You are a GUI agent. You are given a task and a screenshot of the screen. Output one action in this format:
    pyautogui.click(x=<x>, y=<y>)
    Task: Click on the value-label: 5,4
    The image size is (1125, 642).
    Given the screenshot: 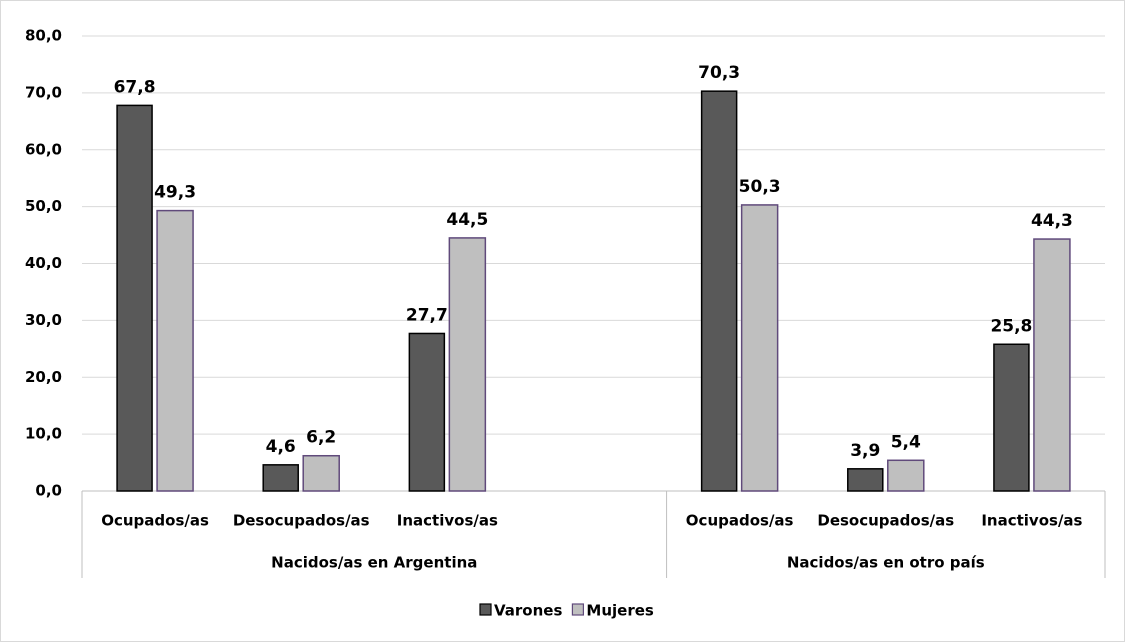 What is the action you would take?
    pyautogui.click(x=906, y=442)
    